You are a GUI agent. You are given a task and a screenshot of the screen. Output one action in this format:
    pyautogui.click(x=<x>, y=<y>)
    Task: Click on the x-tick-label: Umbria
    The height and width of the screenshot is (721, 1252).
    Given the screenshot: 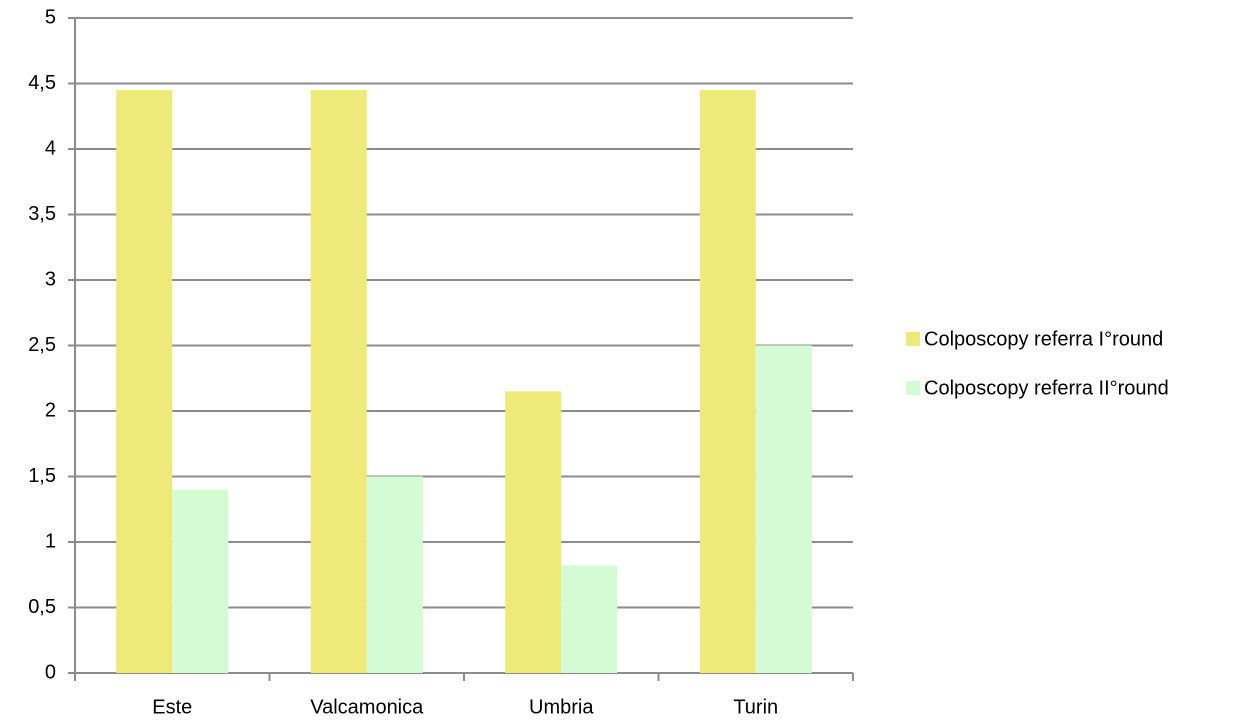 What is the action you would take?
    pyautogui.click(x=561, y=707)
    